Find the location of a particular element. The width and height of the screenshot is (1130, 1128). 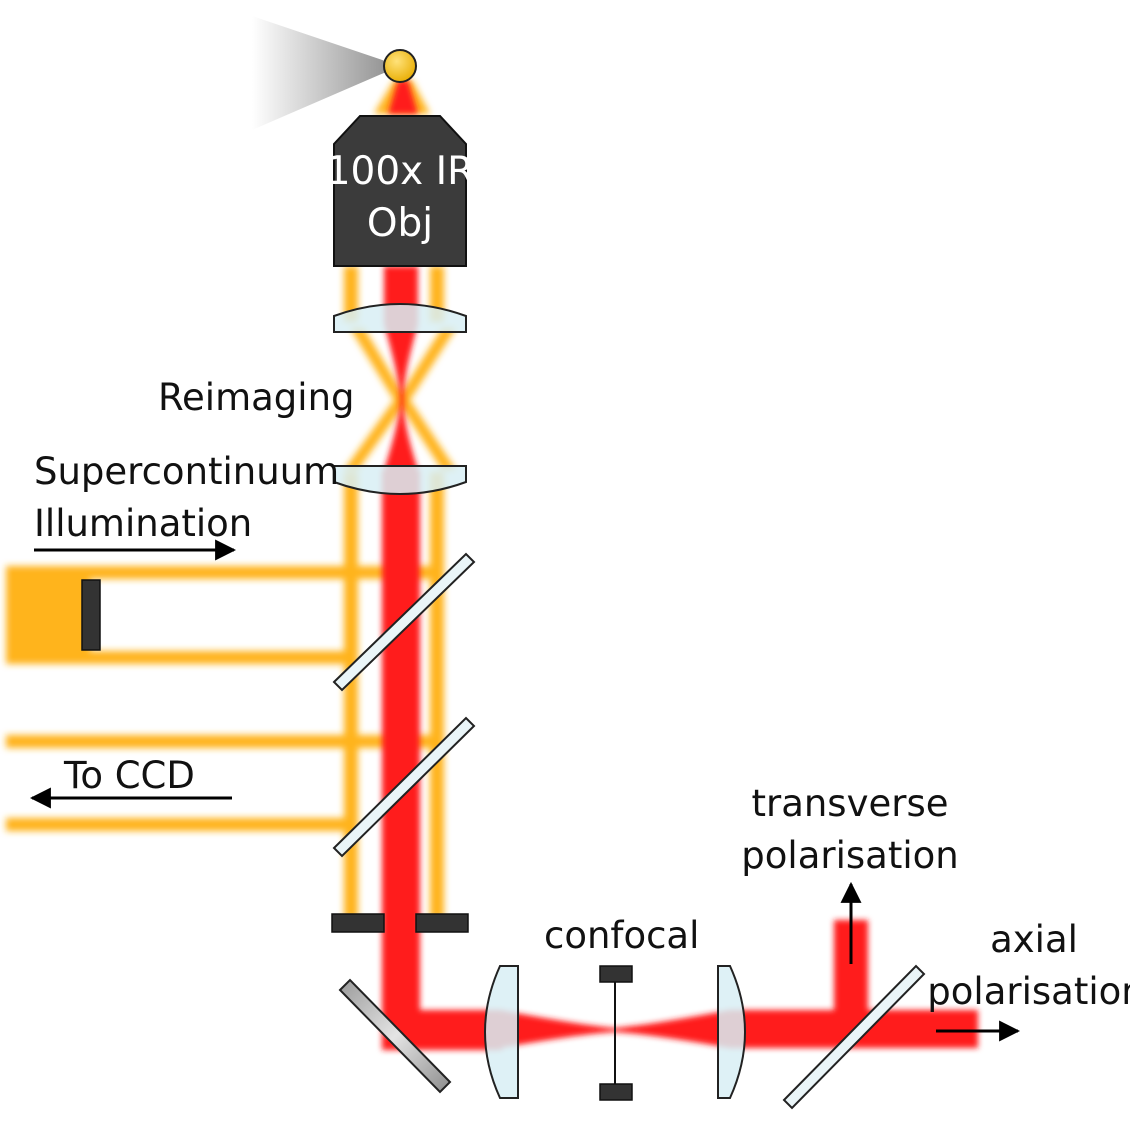

illumination-label: Illumination is located at coordinates (143, 523).